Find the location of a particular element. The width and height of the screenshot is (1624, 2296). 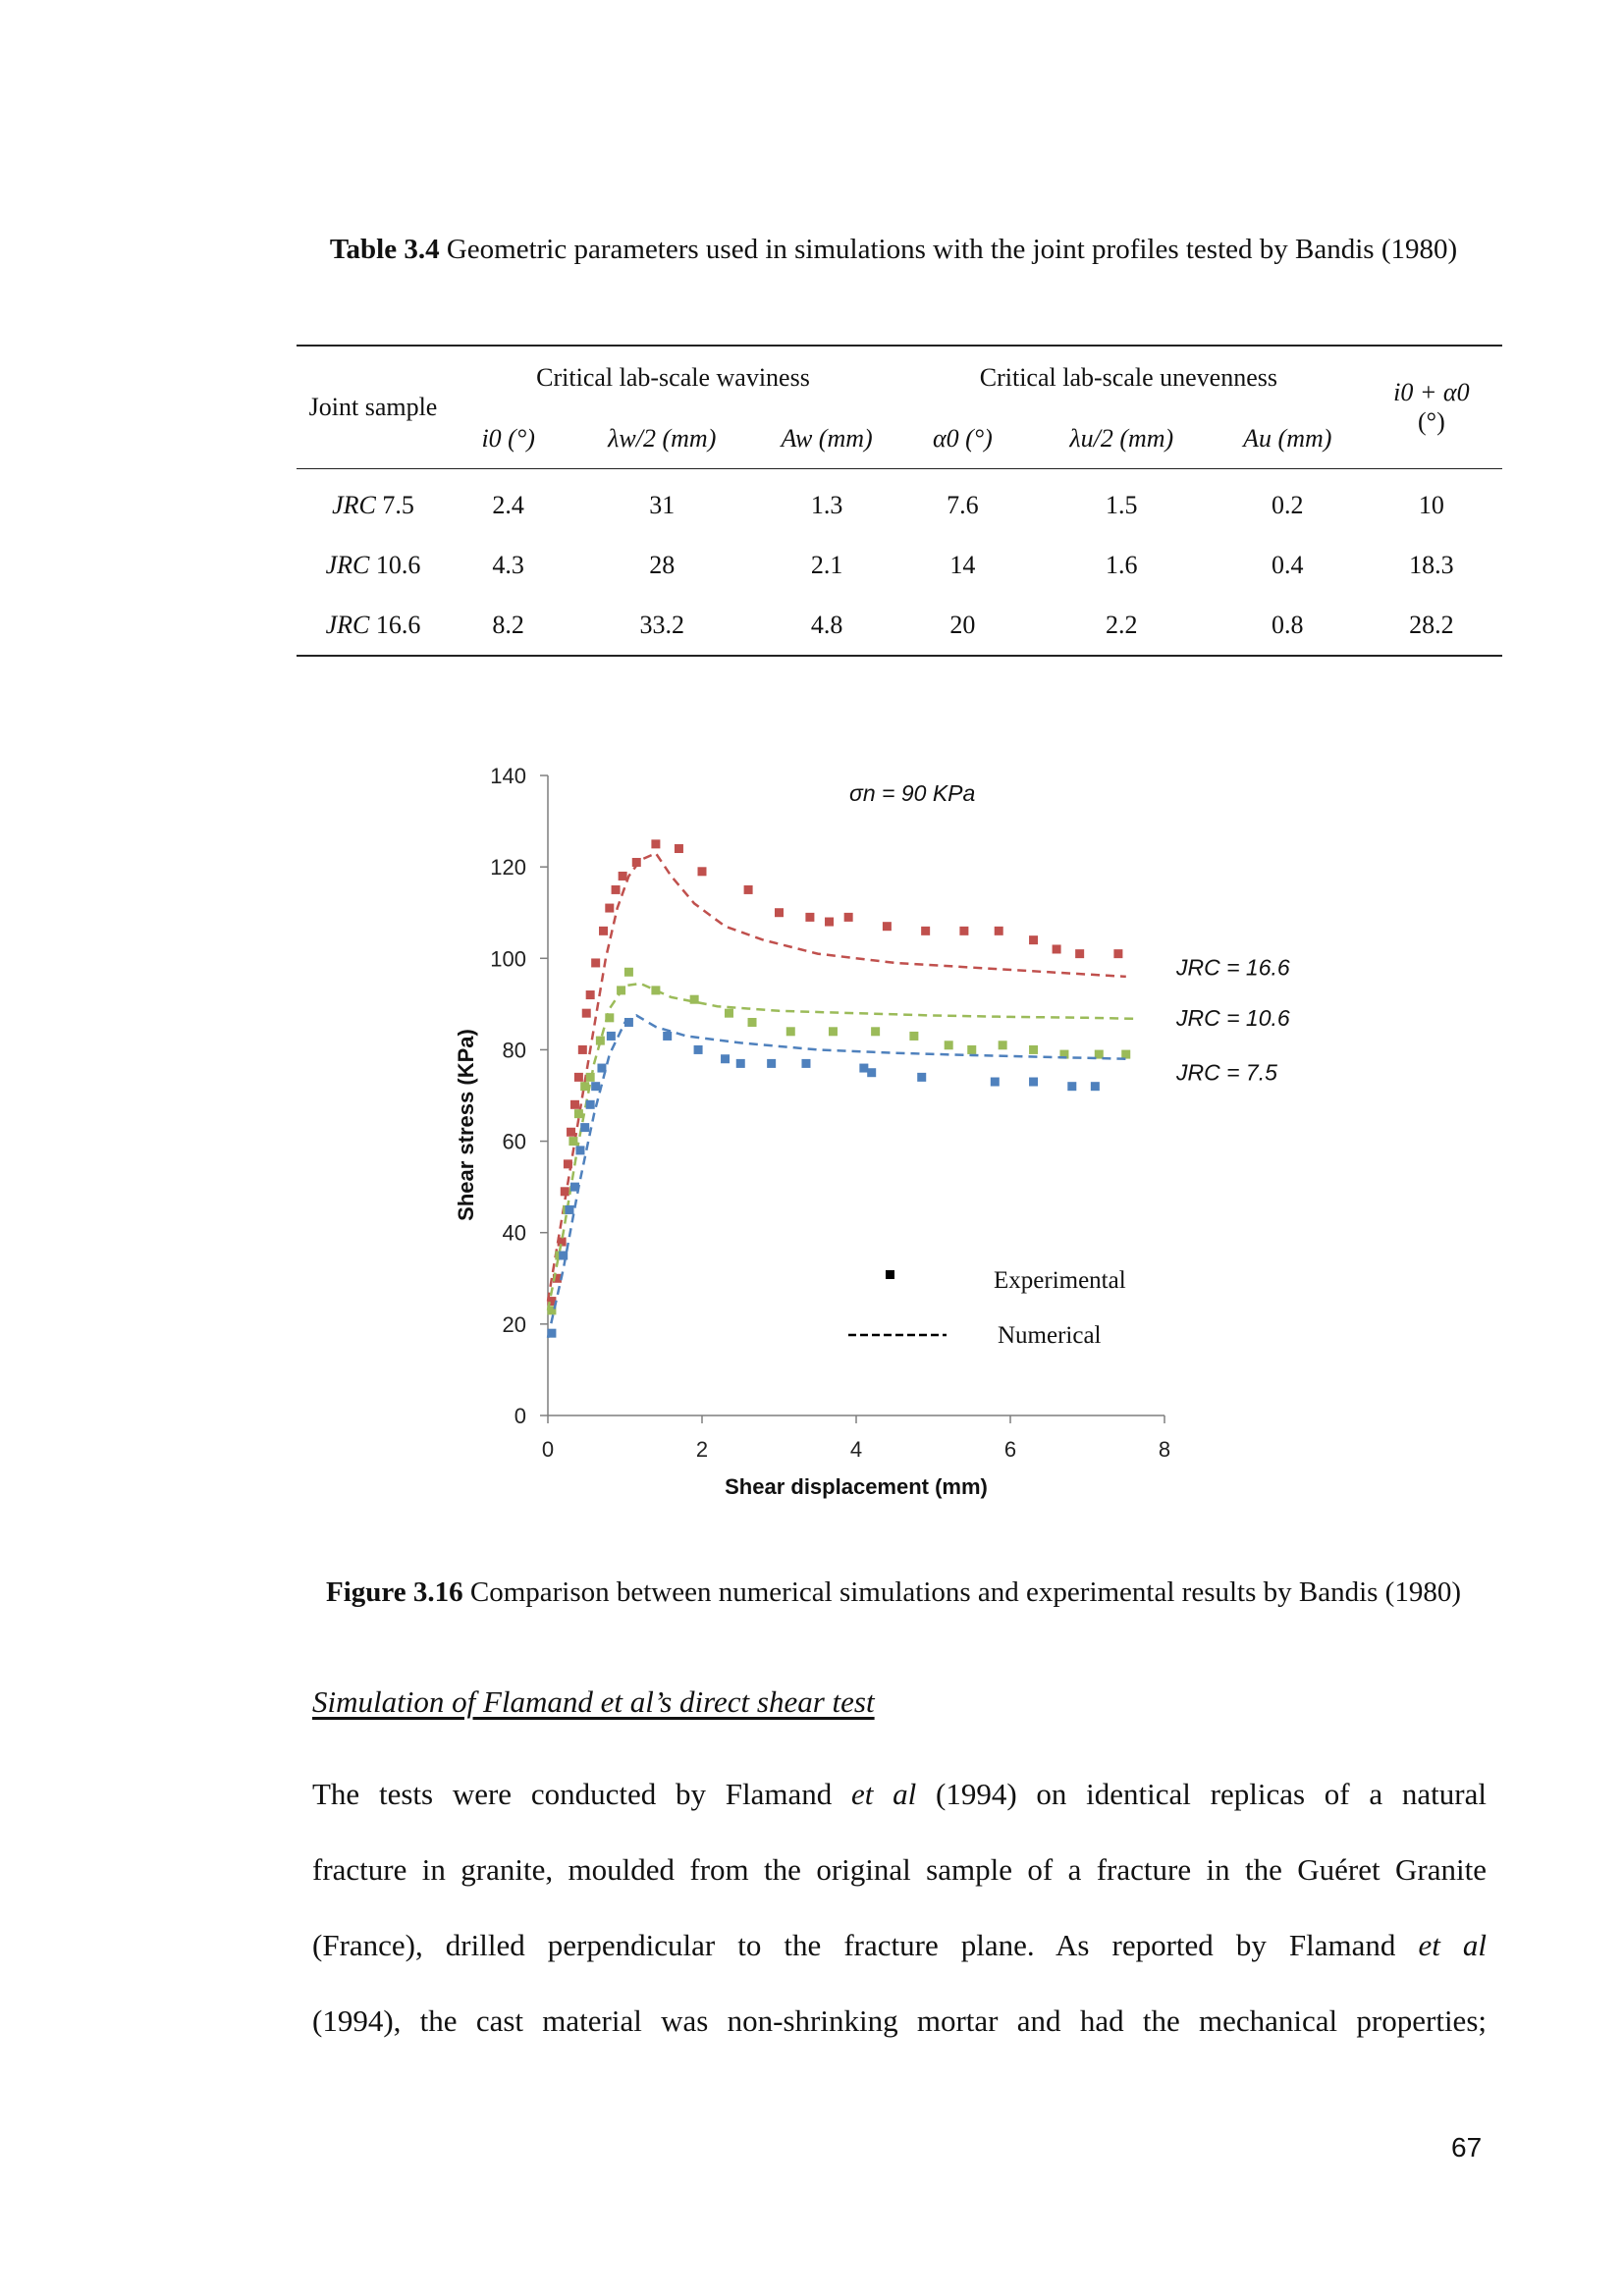

cell-lu: 1.5 is located at coordinates (1122, 504).